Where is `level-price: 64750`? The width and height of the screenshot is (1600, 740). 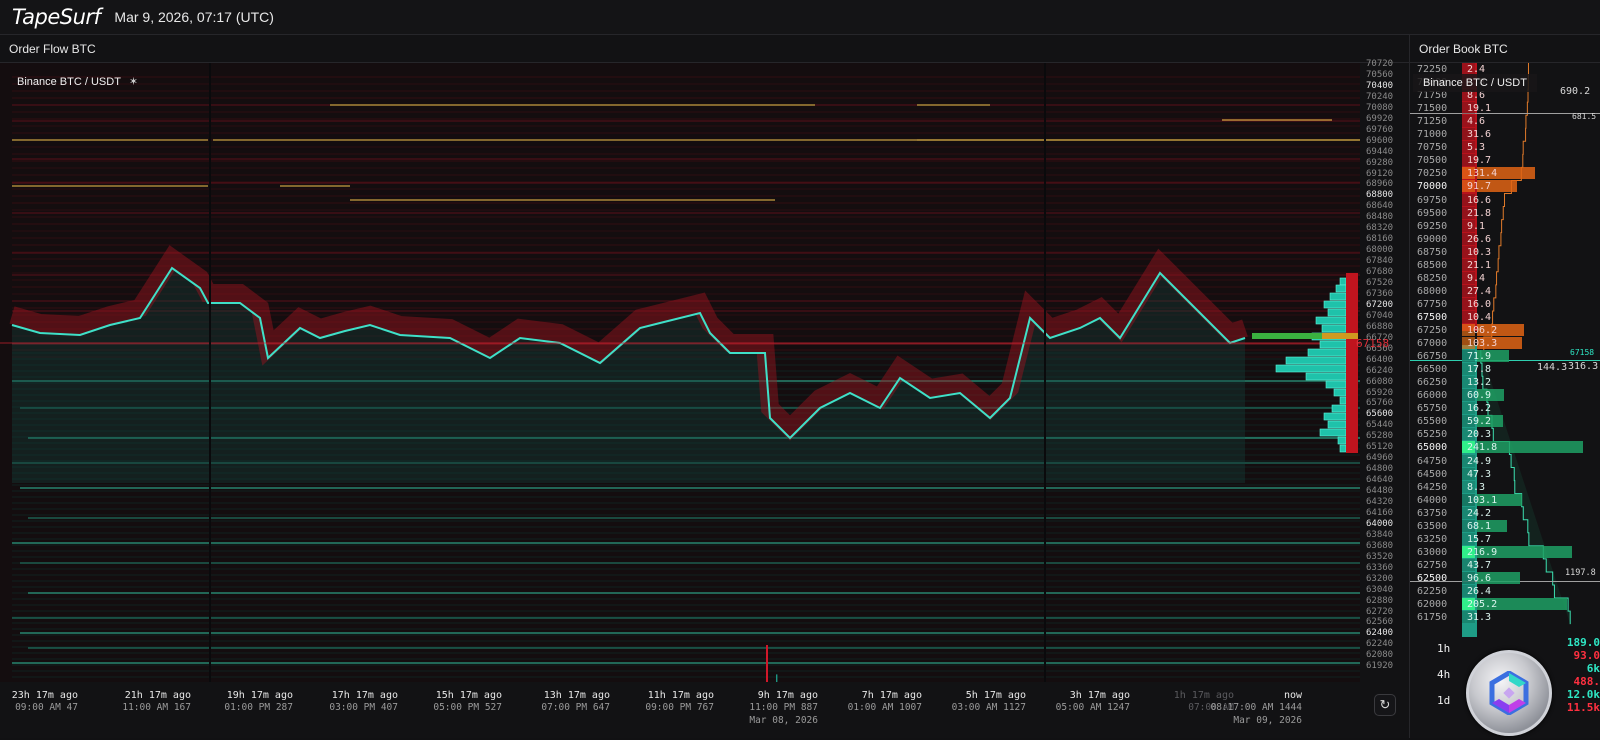 level-price: 64750 is located at coordinates (1437, 461).